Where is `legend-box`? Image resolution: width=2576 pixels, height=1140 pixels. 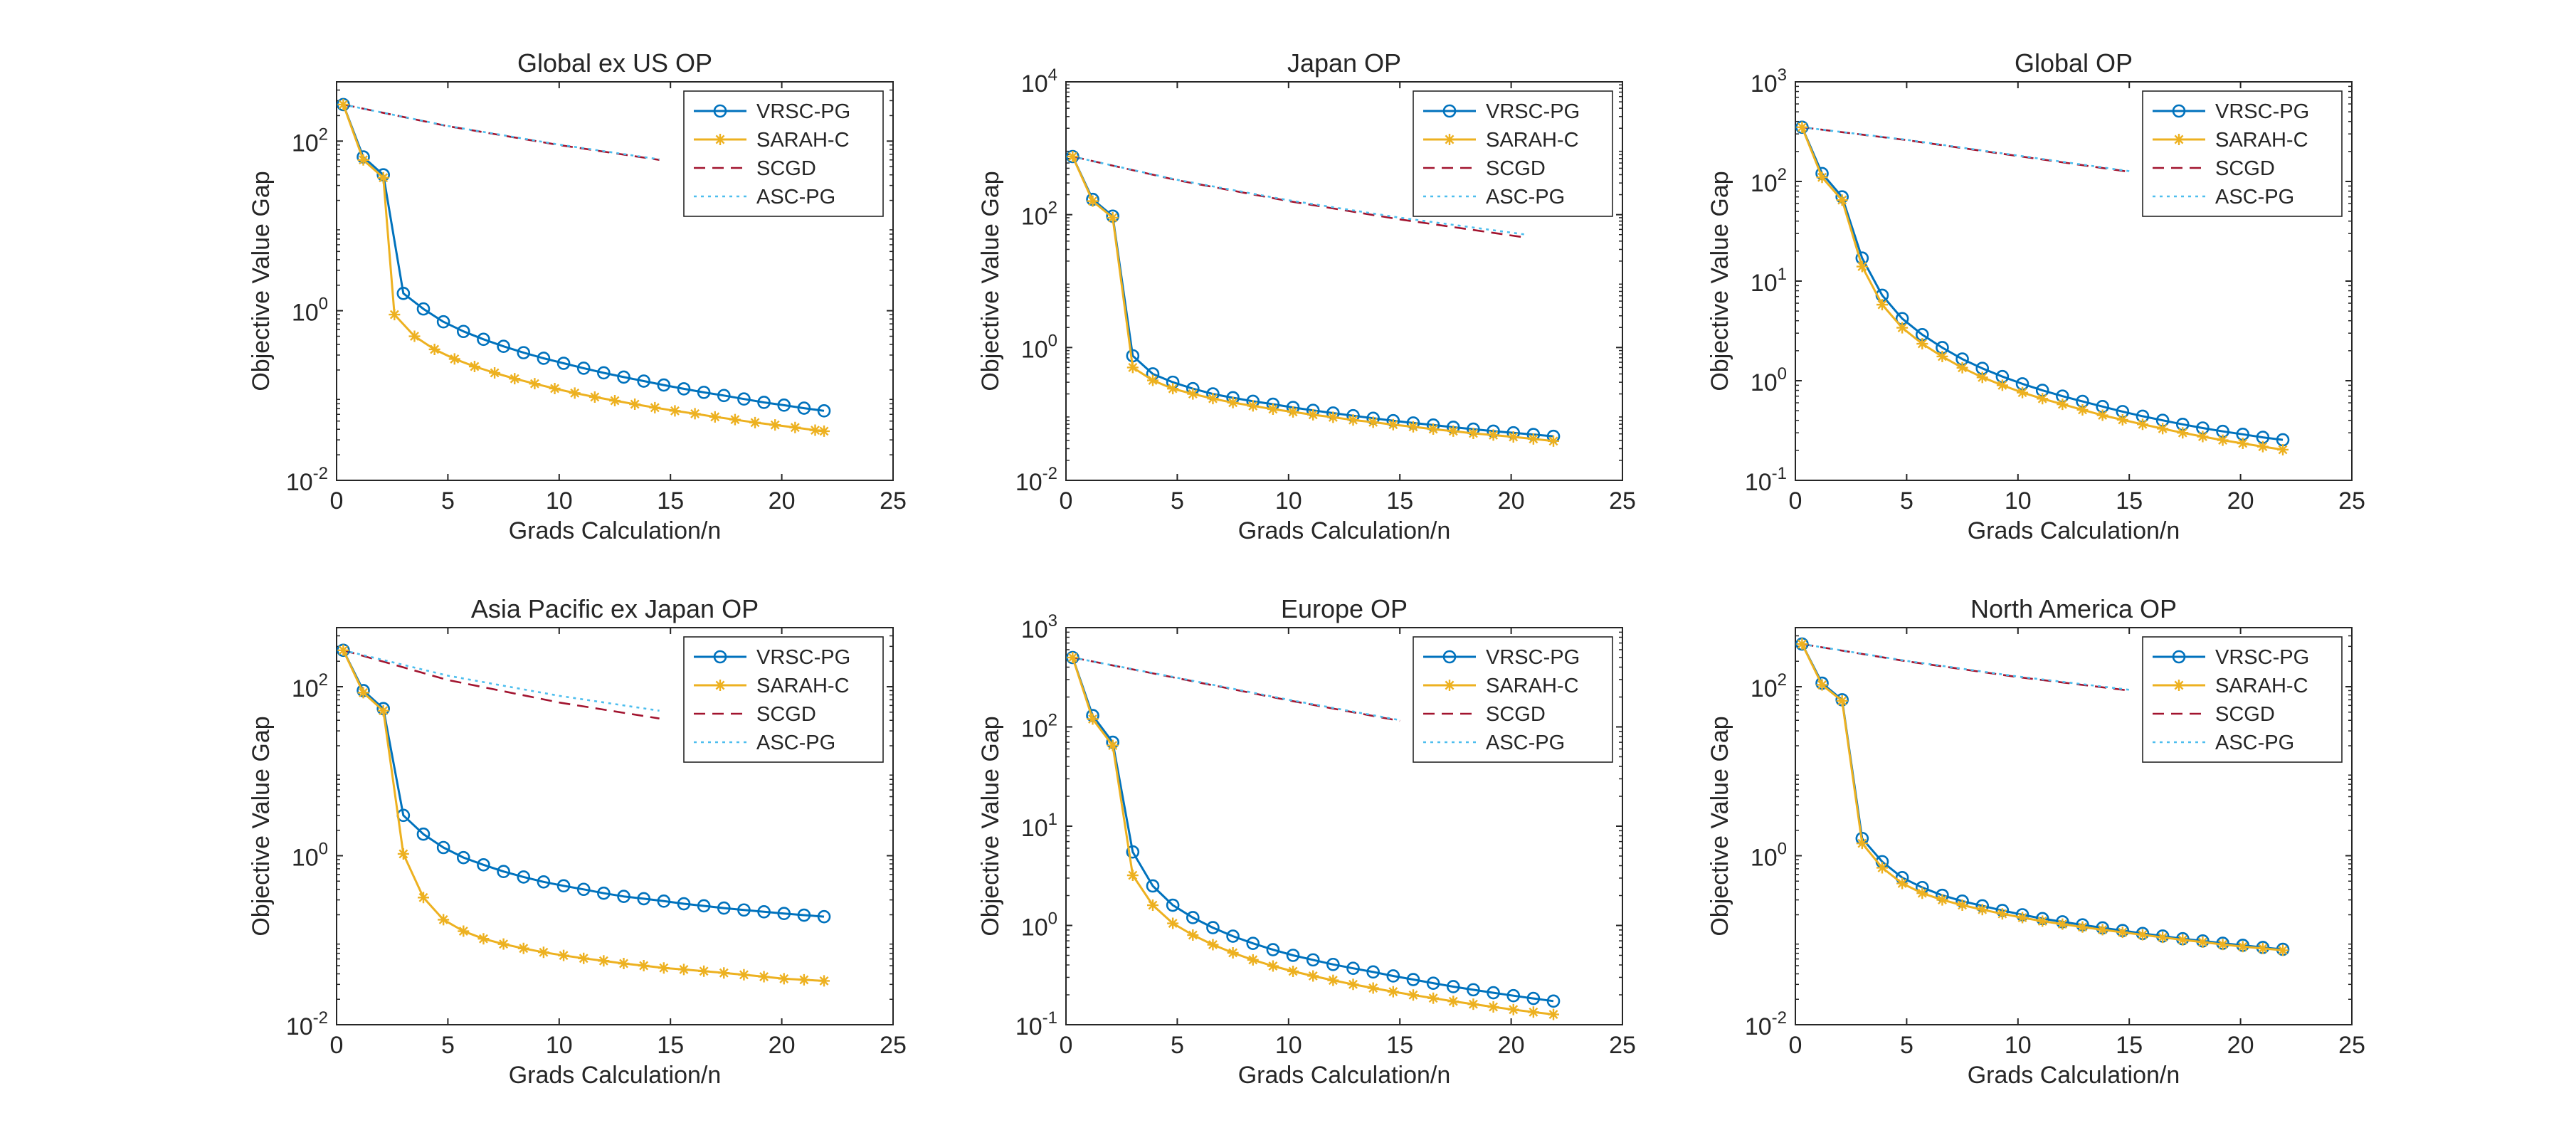
legend-box is located at coordinates (784, 699).